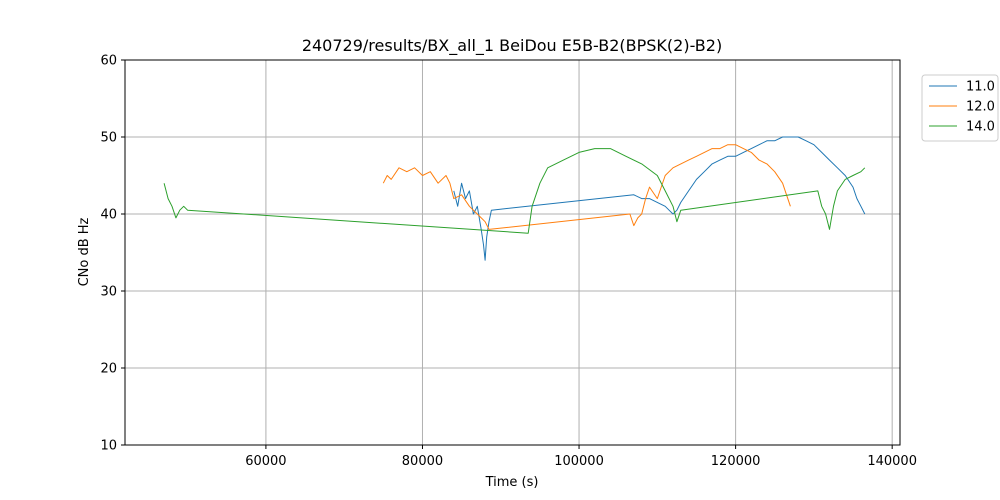  Describe the element at coordinates (736, 461) in the screenshot. I see `x-tick-label: 120000` at that location.